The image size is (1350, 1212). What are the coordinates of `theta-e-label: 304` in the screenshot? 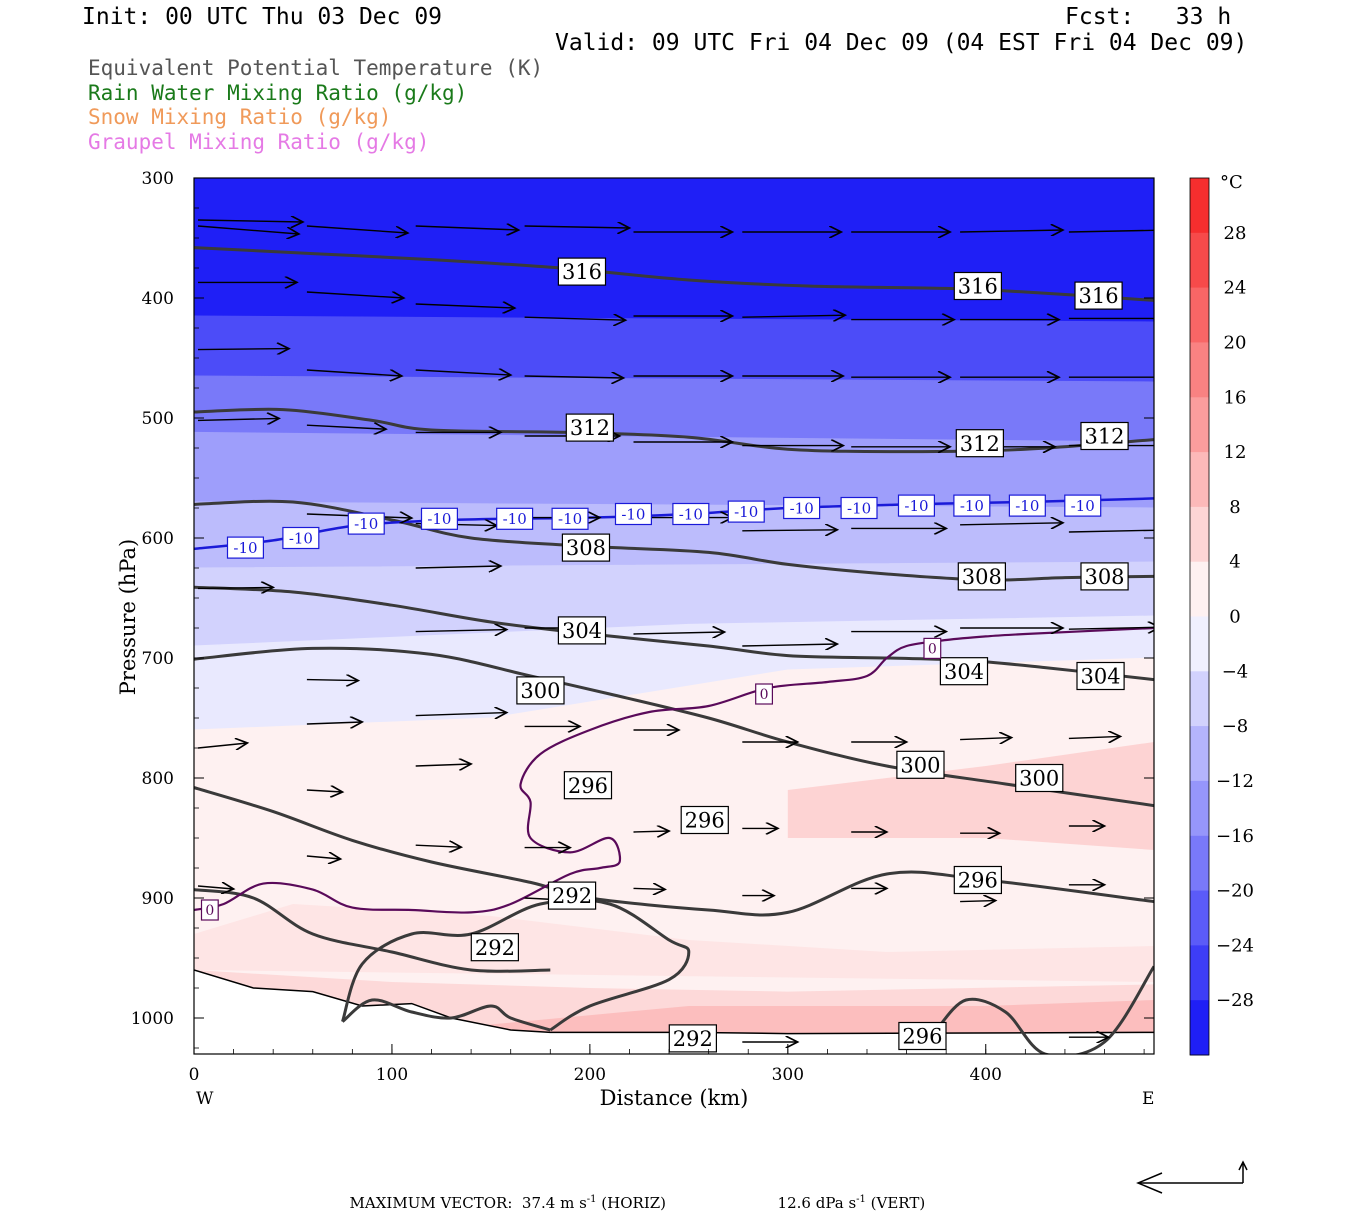 It's located at (964, 672).